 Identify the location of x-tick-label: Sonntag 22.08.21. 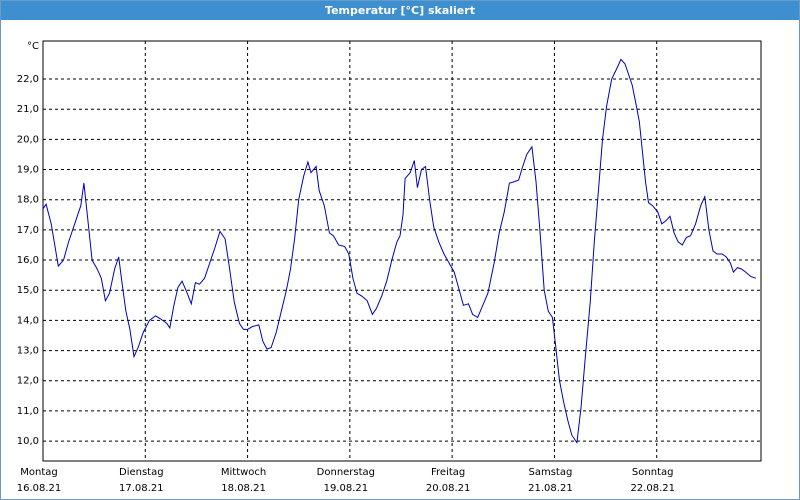
(652, 480).